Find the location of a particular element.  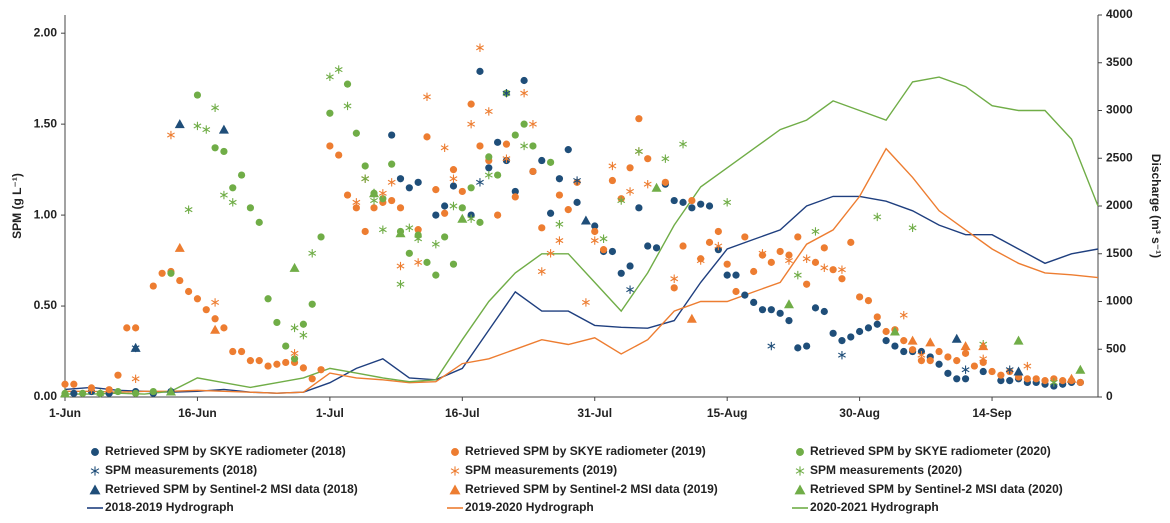

legend-label: 2018-2019 Hydrograph is located at coordinates (169, 507).